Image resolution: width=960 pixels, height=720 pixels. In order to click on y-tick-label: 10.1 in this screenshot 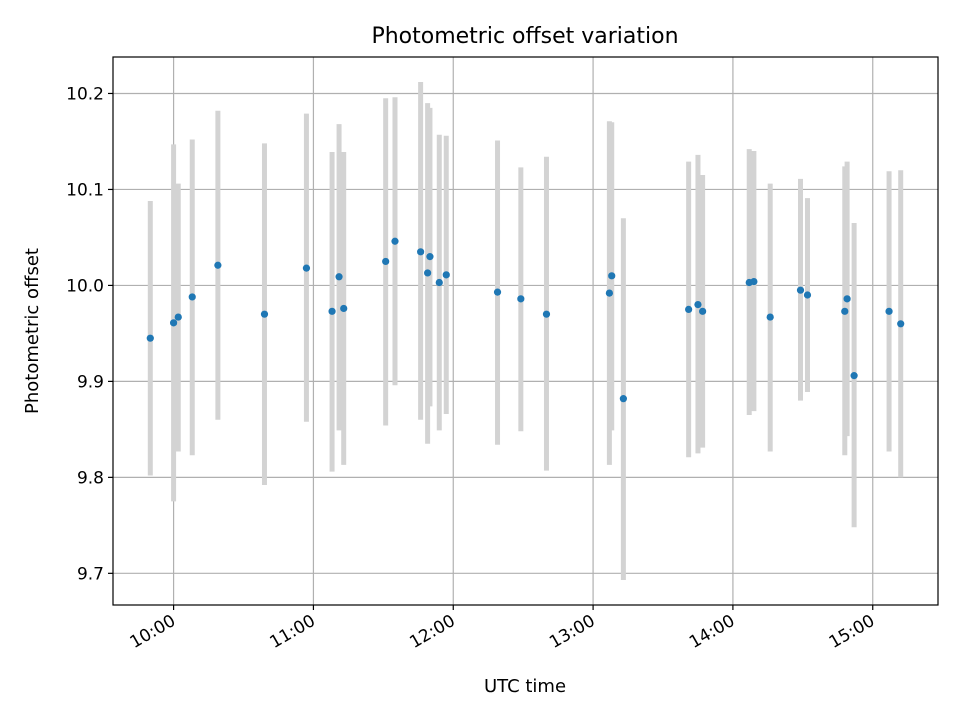, I will do `click(85, 190)`.